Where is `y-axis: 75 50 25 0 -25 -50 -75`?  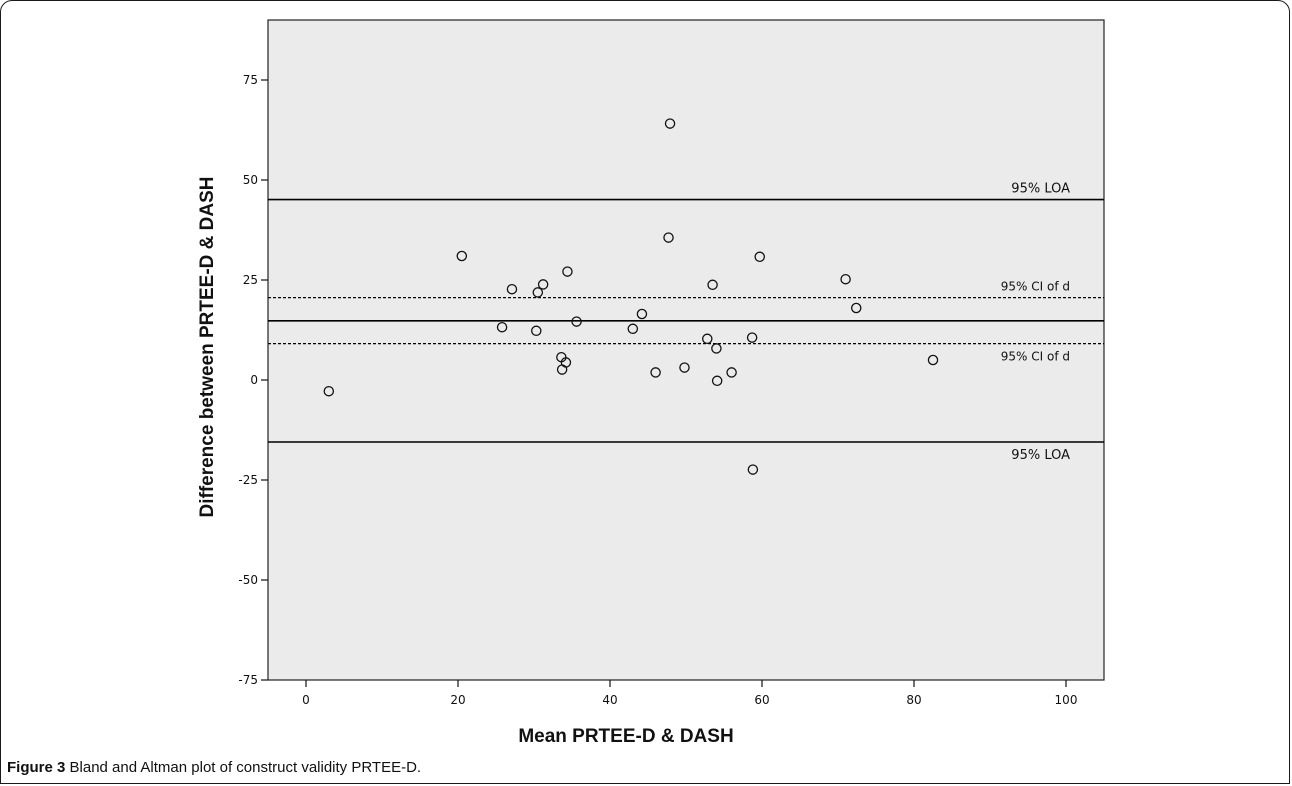 y-axis: 75 50 25 0 -25 -50 -75 is located at coordinates (253, 380).